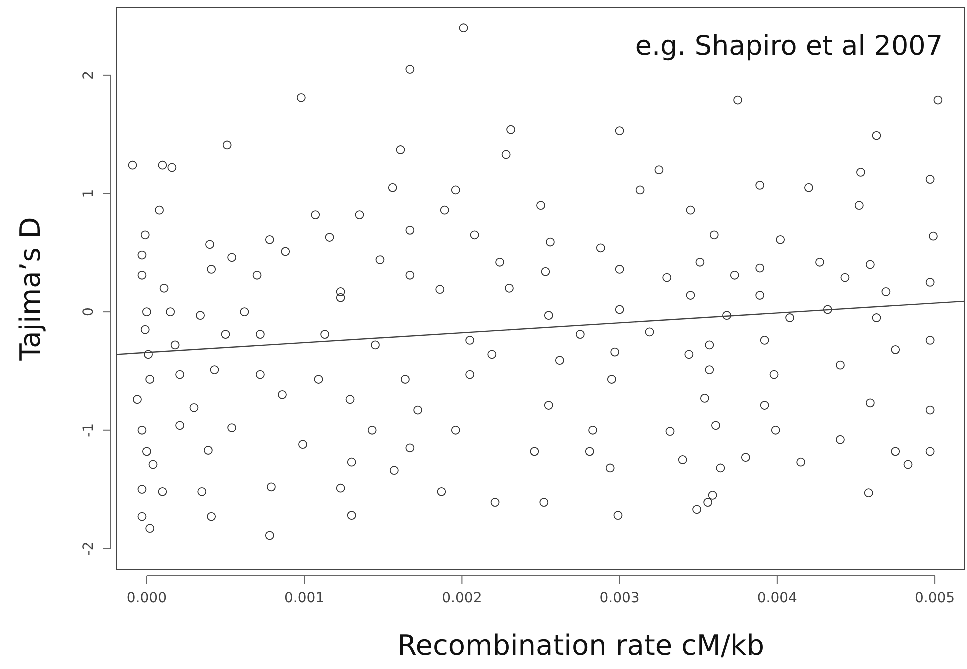 The width and height of the screenshot is (967, 669). What do you see at coordinates (146, 598) in the screenshot?
I see `x-tick-label: 0.000` at bounding box center [146, 598].